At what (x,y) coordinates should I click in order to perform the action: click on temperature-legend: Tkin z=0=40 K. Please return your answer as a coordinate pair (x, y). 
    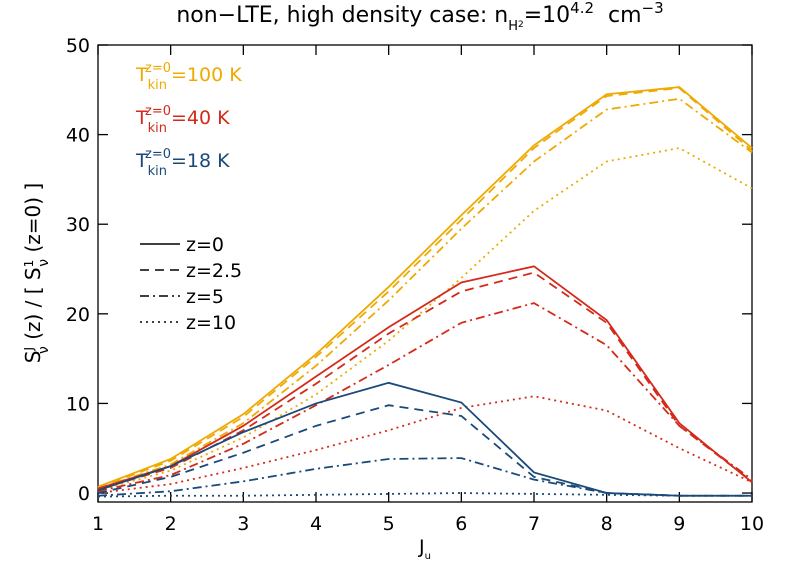
    Looking at the image, I should click on (182, 120).